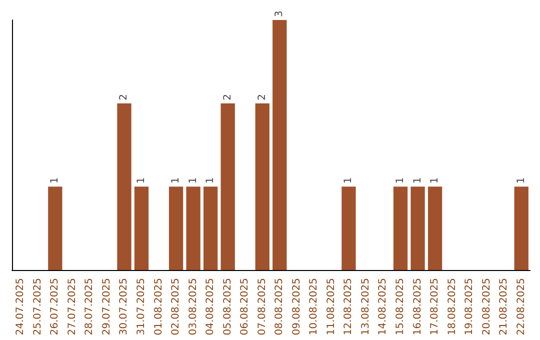 This screenshot has height=340, width=540. Describe the element at coordinates (366, 307) in the screenshot. I see `x-tick-label: 13.08.2025` at that location.